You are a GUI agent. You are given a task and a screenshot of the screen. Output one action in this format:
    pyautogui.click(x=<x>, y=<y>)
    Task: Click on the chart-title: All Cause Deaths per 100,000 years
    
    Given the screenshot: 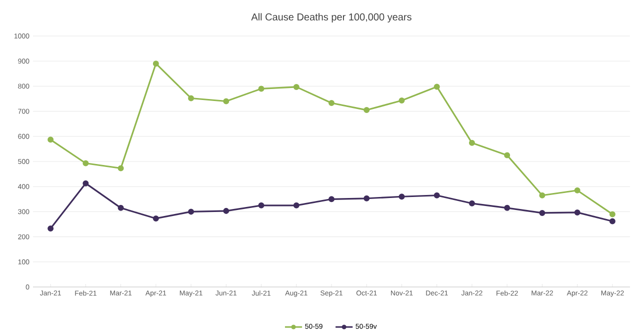 What is the action you would take?
    pyautogui.click(x=331, y=17)
    